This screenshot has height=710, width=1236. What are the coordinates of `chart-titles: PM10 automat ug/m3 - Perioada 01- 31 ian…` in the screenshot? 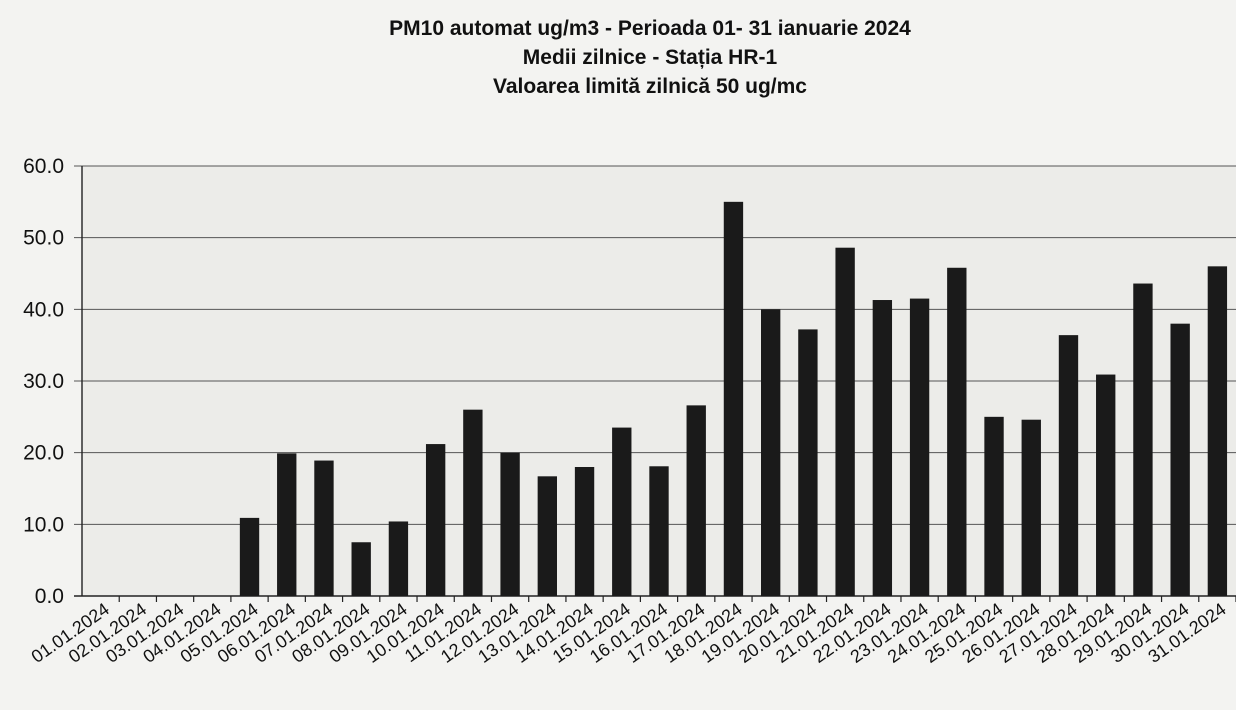 It's located at (648, 57).